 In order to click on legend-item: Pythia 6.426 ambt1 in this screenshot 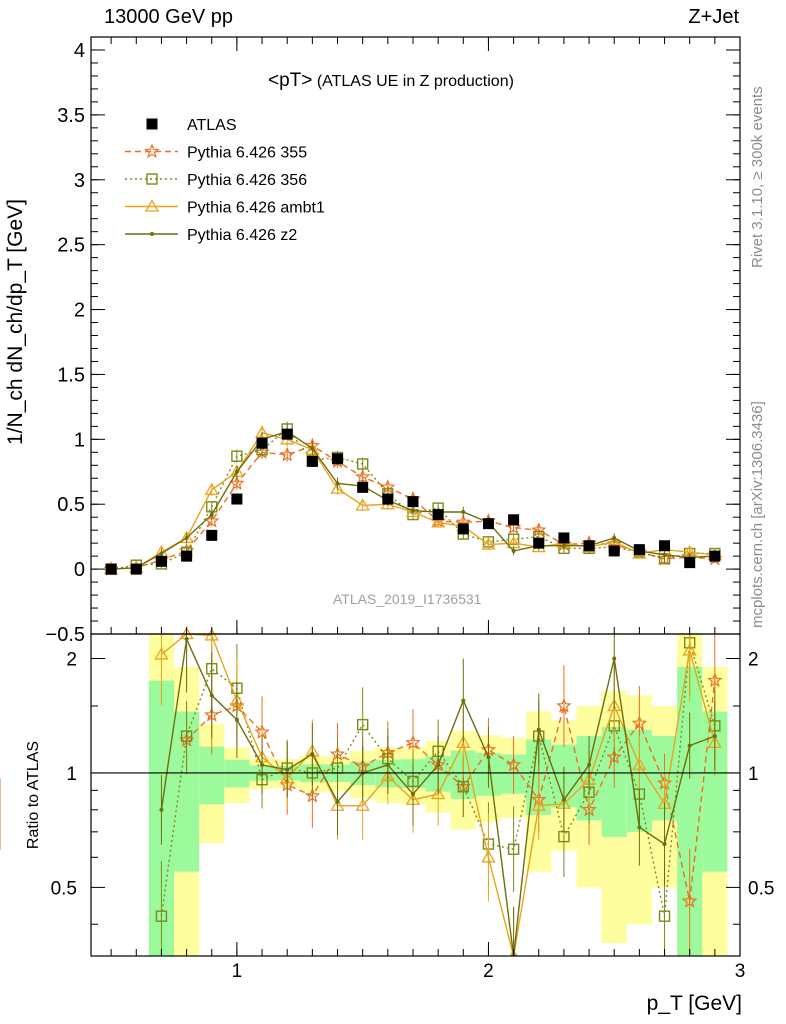, I will do `click(225, 208)`.